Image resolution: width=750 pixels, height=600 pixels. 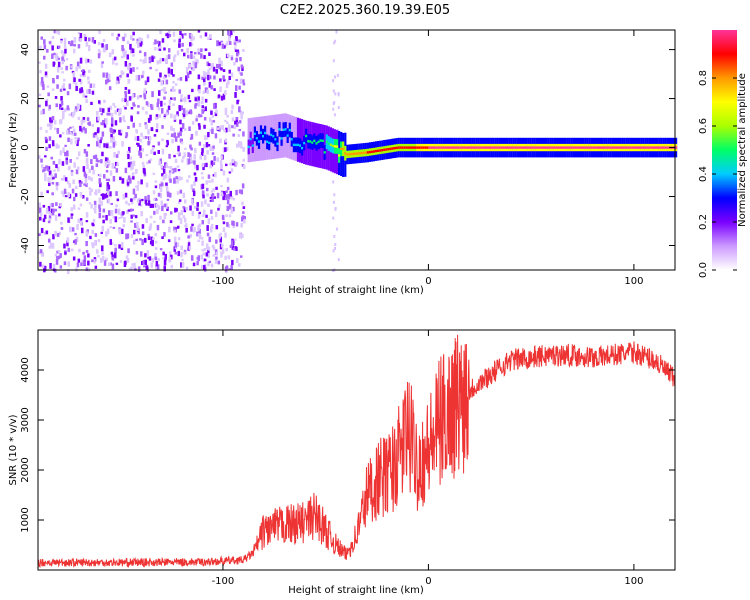 I want to click on y-tick-label: -40, so click(x=25, y=245).